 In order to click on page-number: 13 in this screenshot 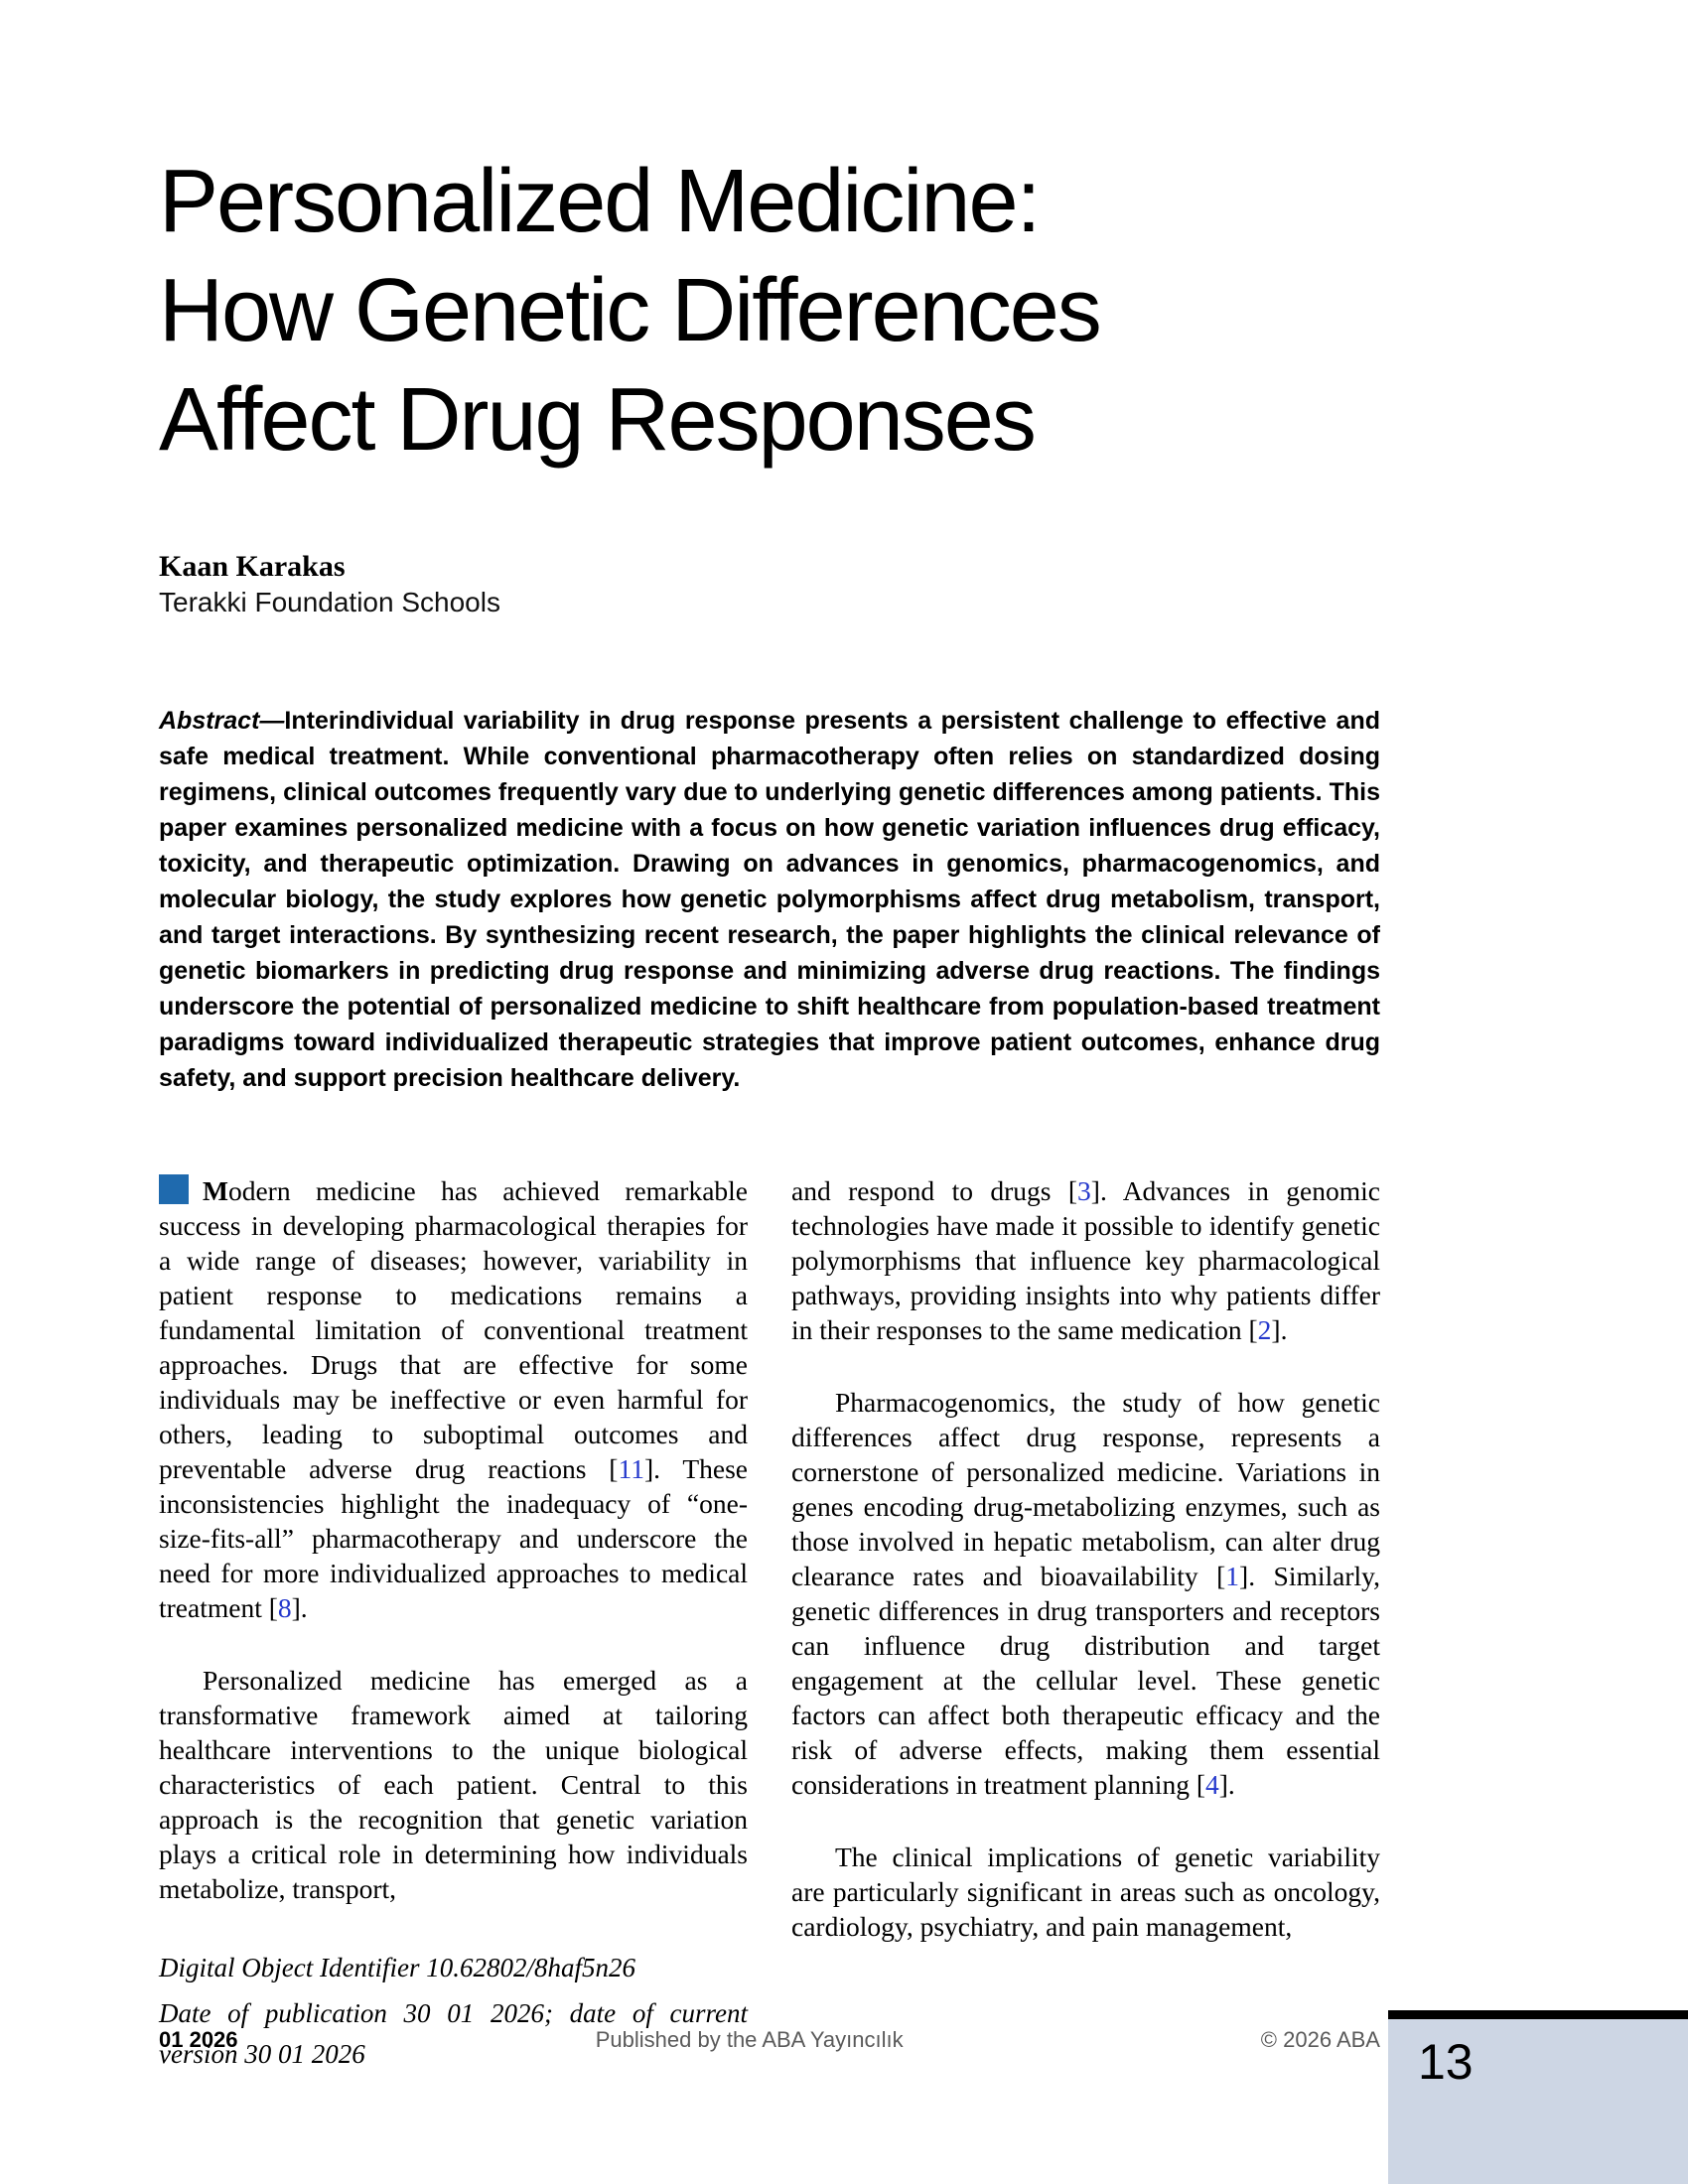, I will do `click(1446, 2062)`.